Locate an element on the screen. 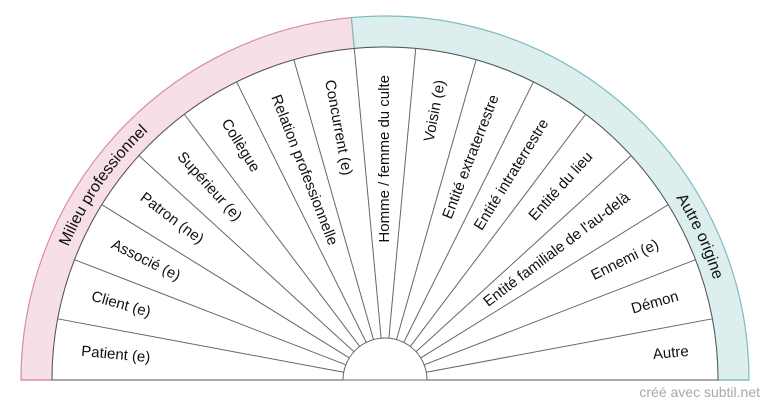  sector-label: Homme / femme du culte is located at coordinates (384, 159).